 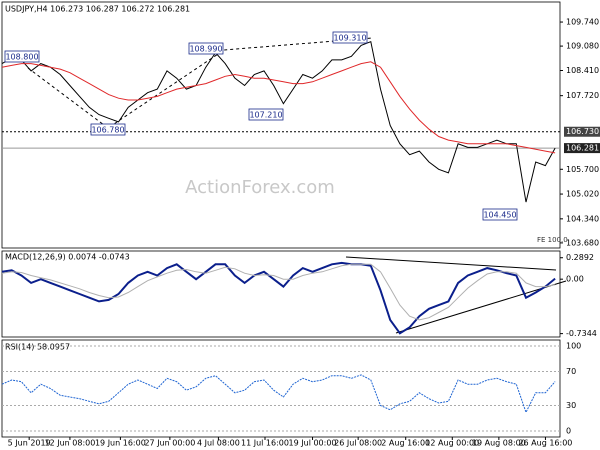 What do you see at coordinates (67, 257) in the screenshot?
I see `panel-title: MACD(12,26,9) 0.0074 -0.0743` at bounding box center [67, 257].